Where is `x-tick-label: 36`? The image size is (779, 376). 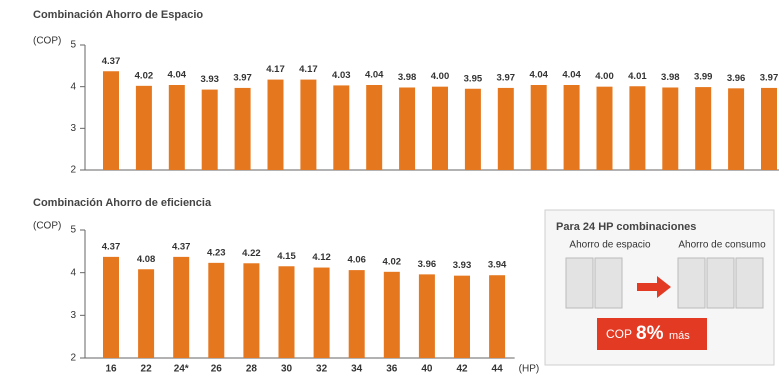
x-tick-label: 36 is located at coordinates (392, 369).